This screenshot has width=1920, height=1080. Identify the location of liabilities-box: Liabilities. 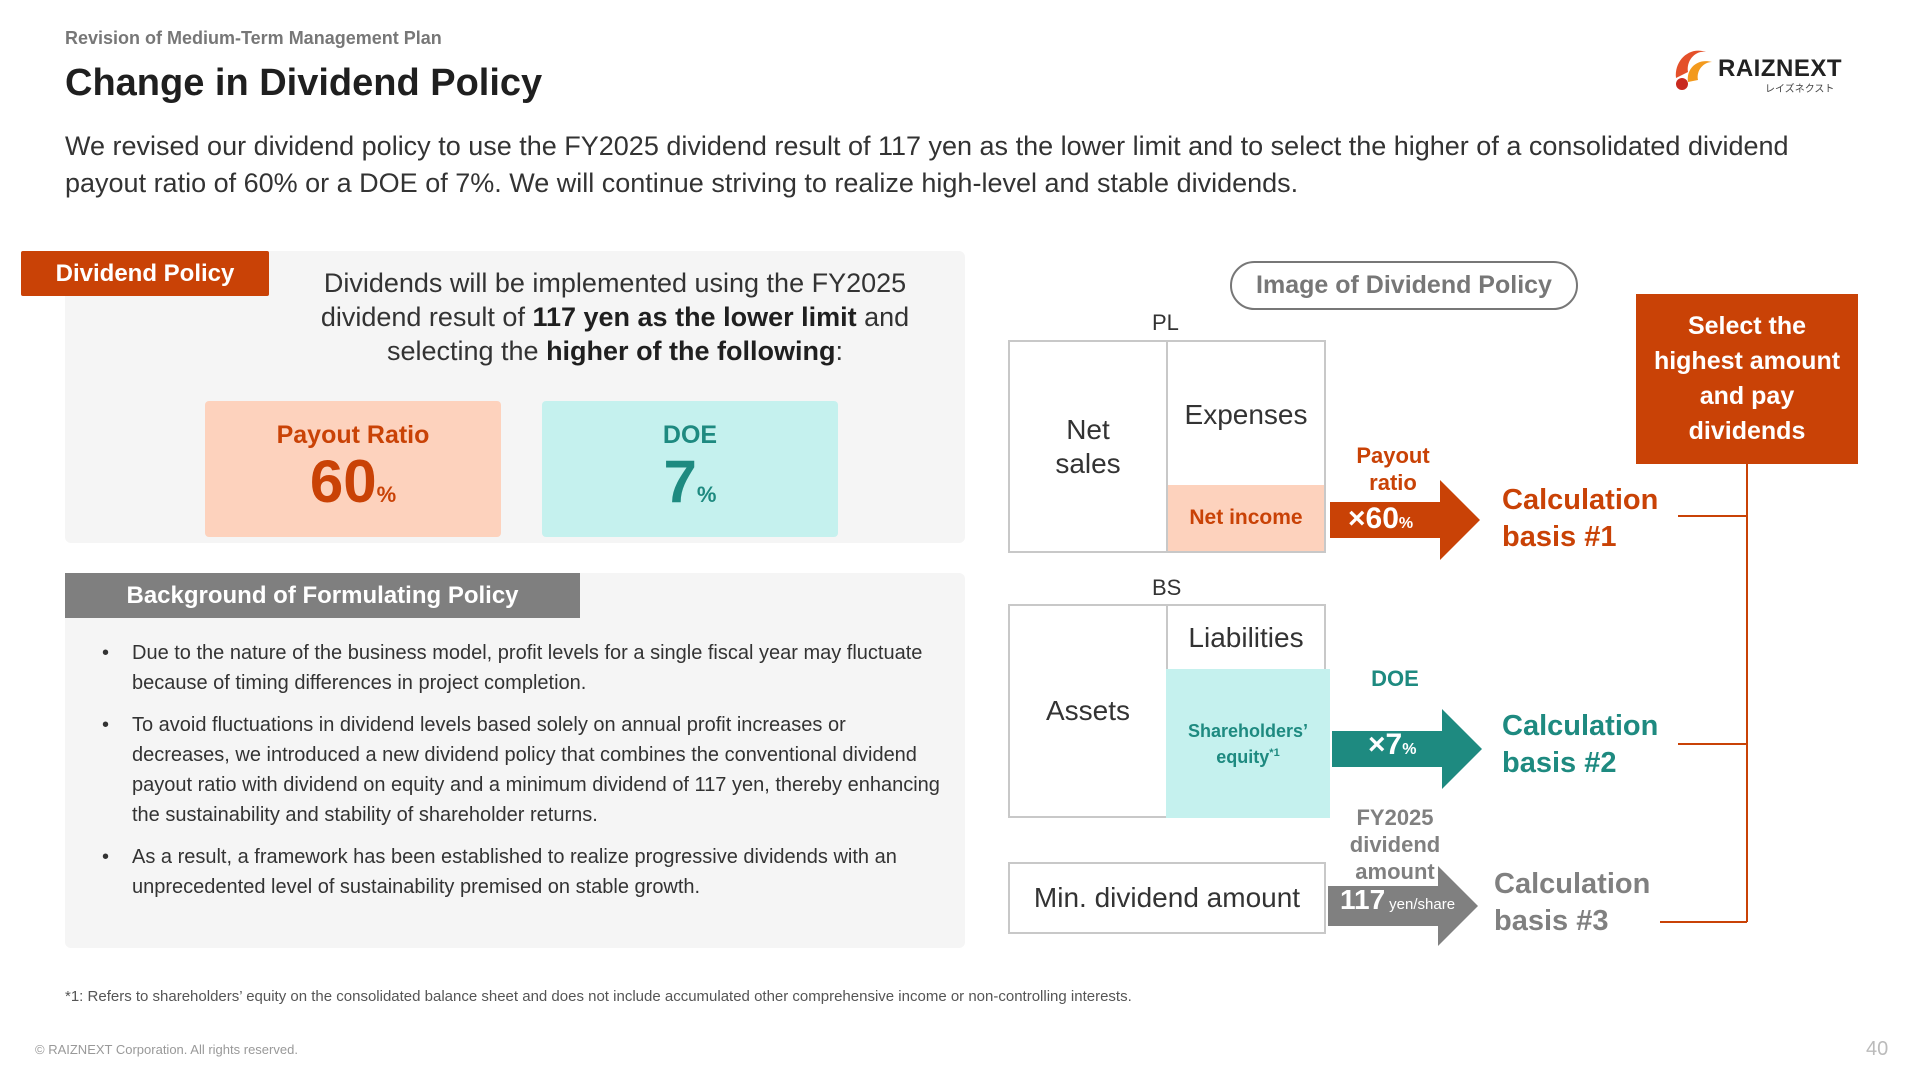
(1246, 637).